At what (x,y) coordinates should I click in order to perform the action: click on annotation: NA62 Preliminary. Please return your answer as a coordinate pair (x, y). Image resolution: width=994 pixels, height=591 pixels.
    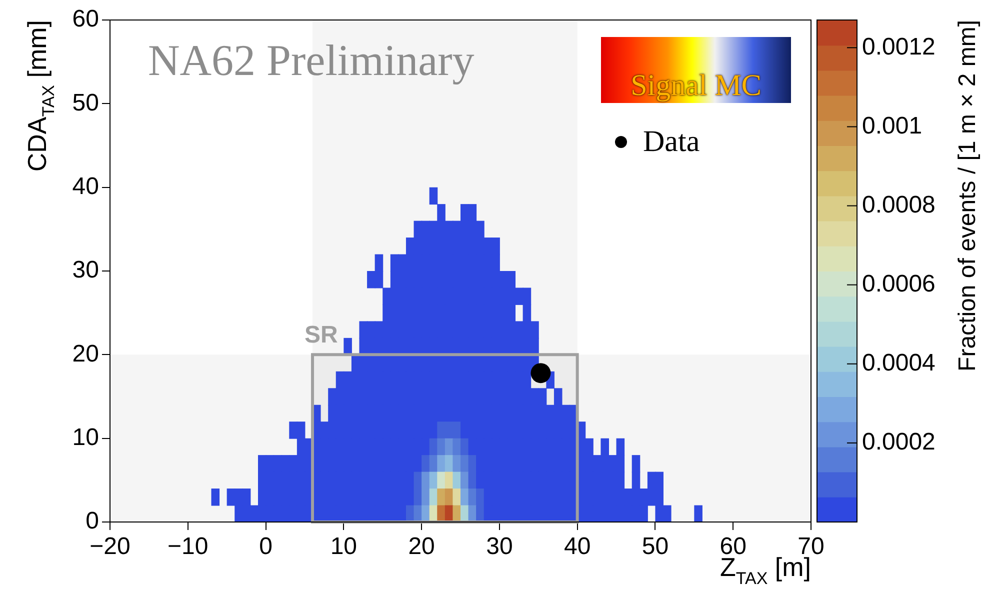
    Looking at the image, I should click on (311, 60).